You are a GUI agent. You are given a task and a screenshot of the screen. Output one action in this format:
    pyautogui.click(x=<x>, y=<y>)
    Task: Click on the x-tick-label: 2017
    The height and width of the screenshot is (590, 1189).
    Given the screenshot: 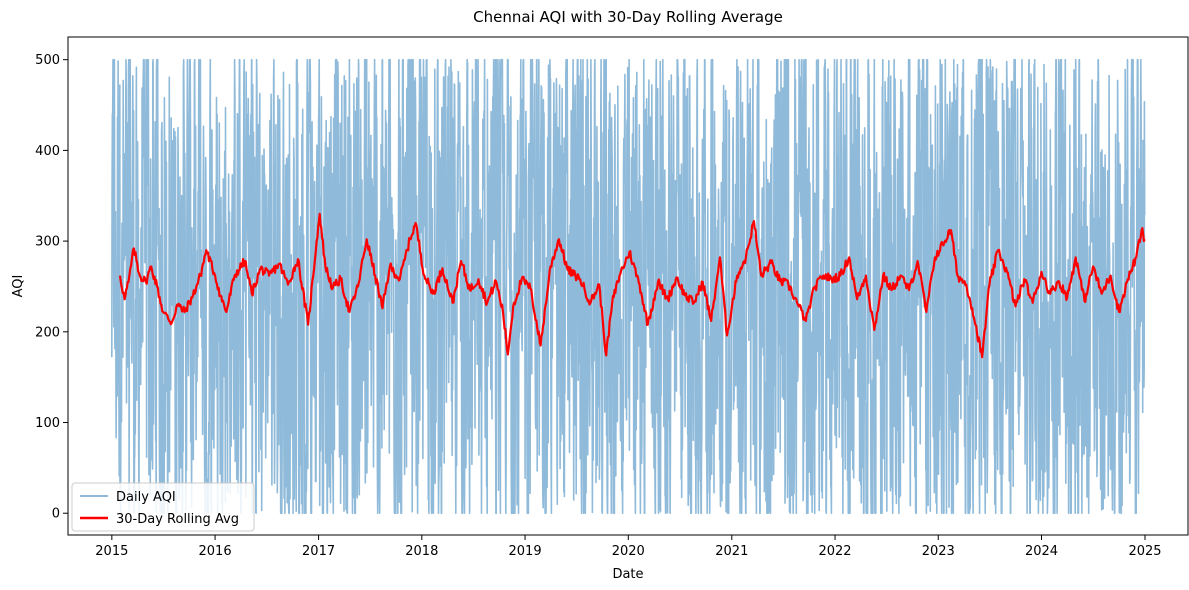 What is the action you would take?
    pyautogui.click(x=318, y=551)
    